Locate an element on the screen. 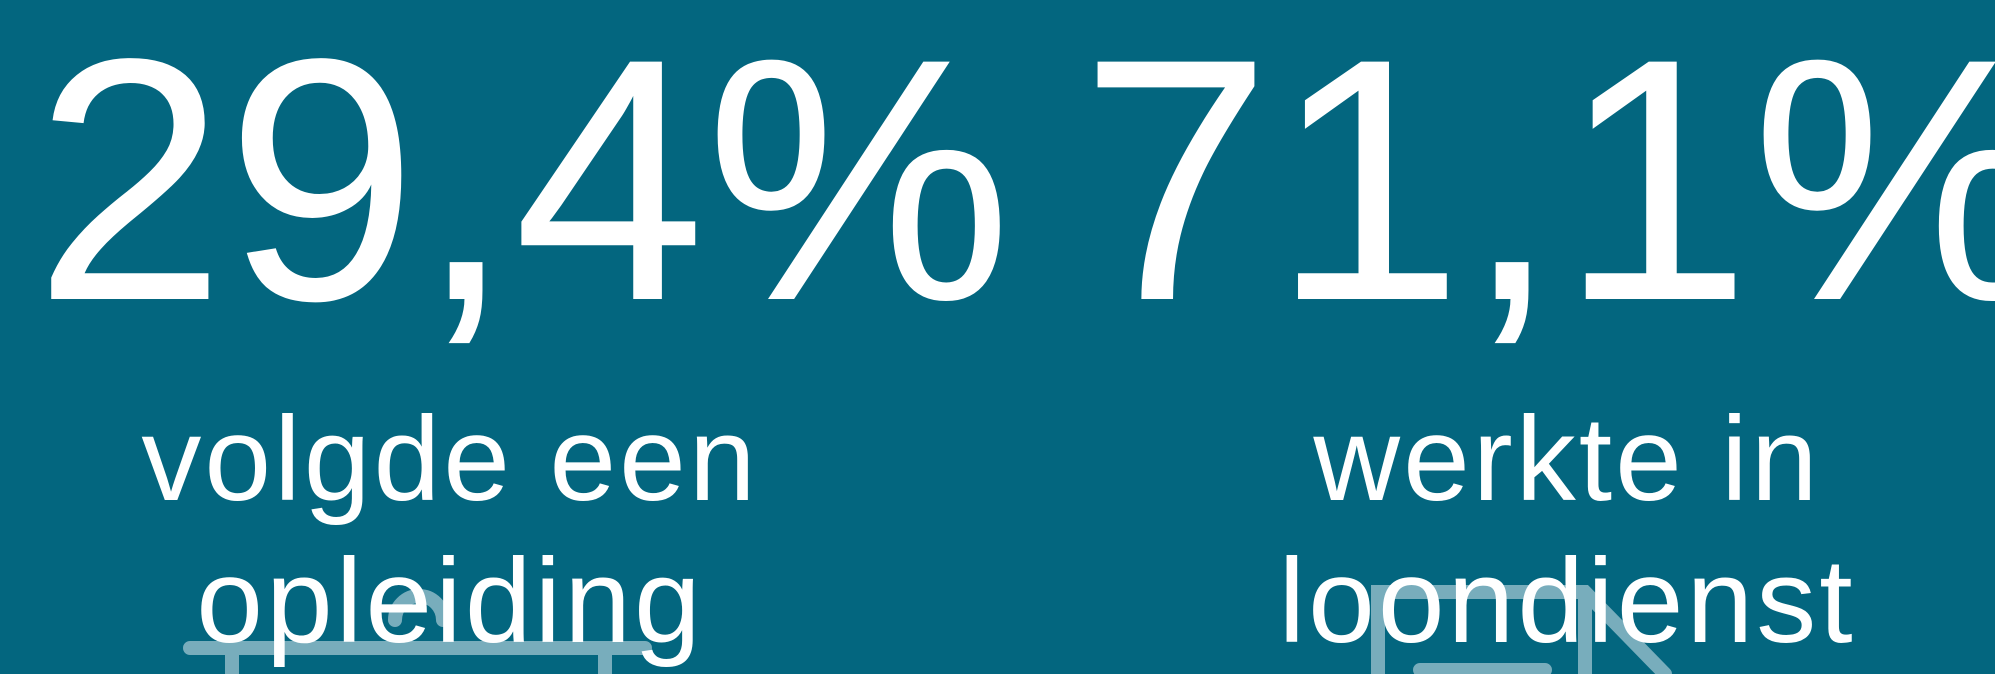  education-icon-shape is located at coordinates (417, 631).